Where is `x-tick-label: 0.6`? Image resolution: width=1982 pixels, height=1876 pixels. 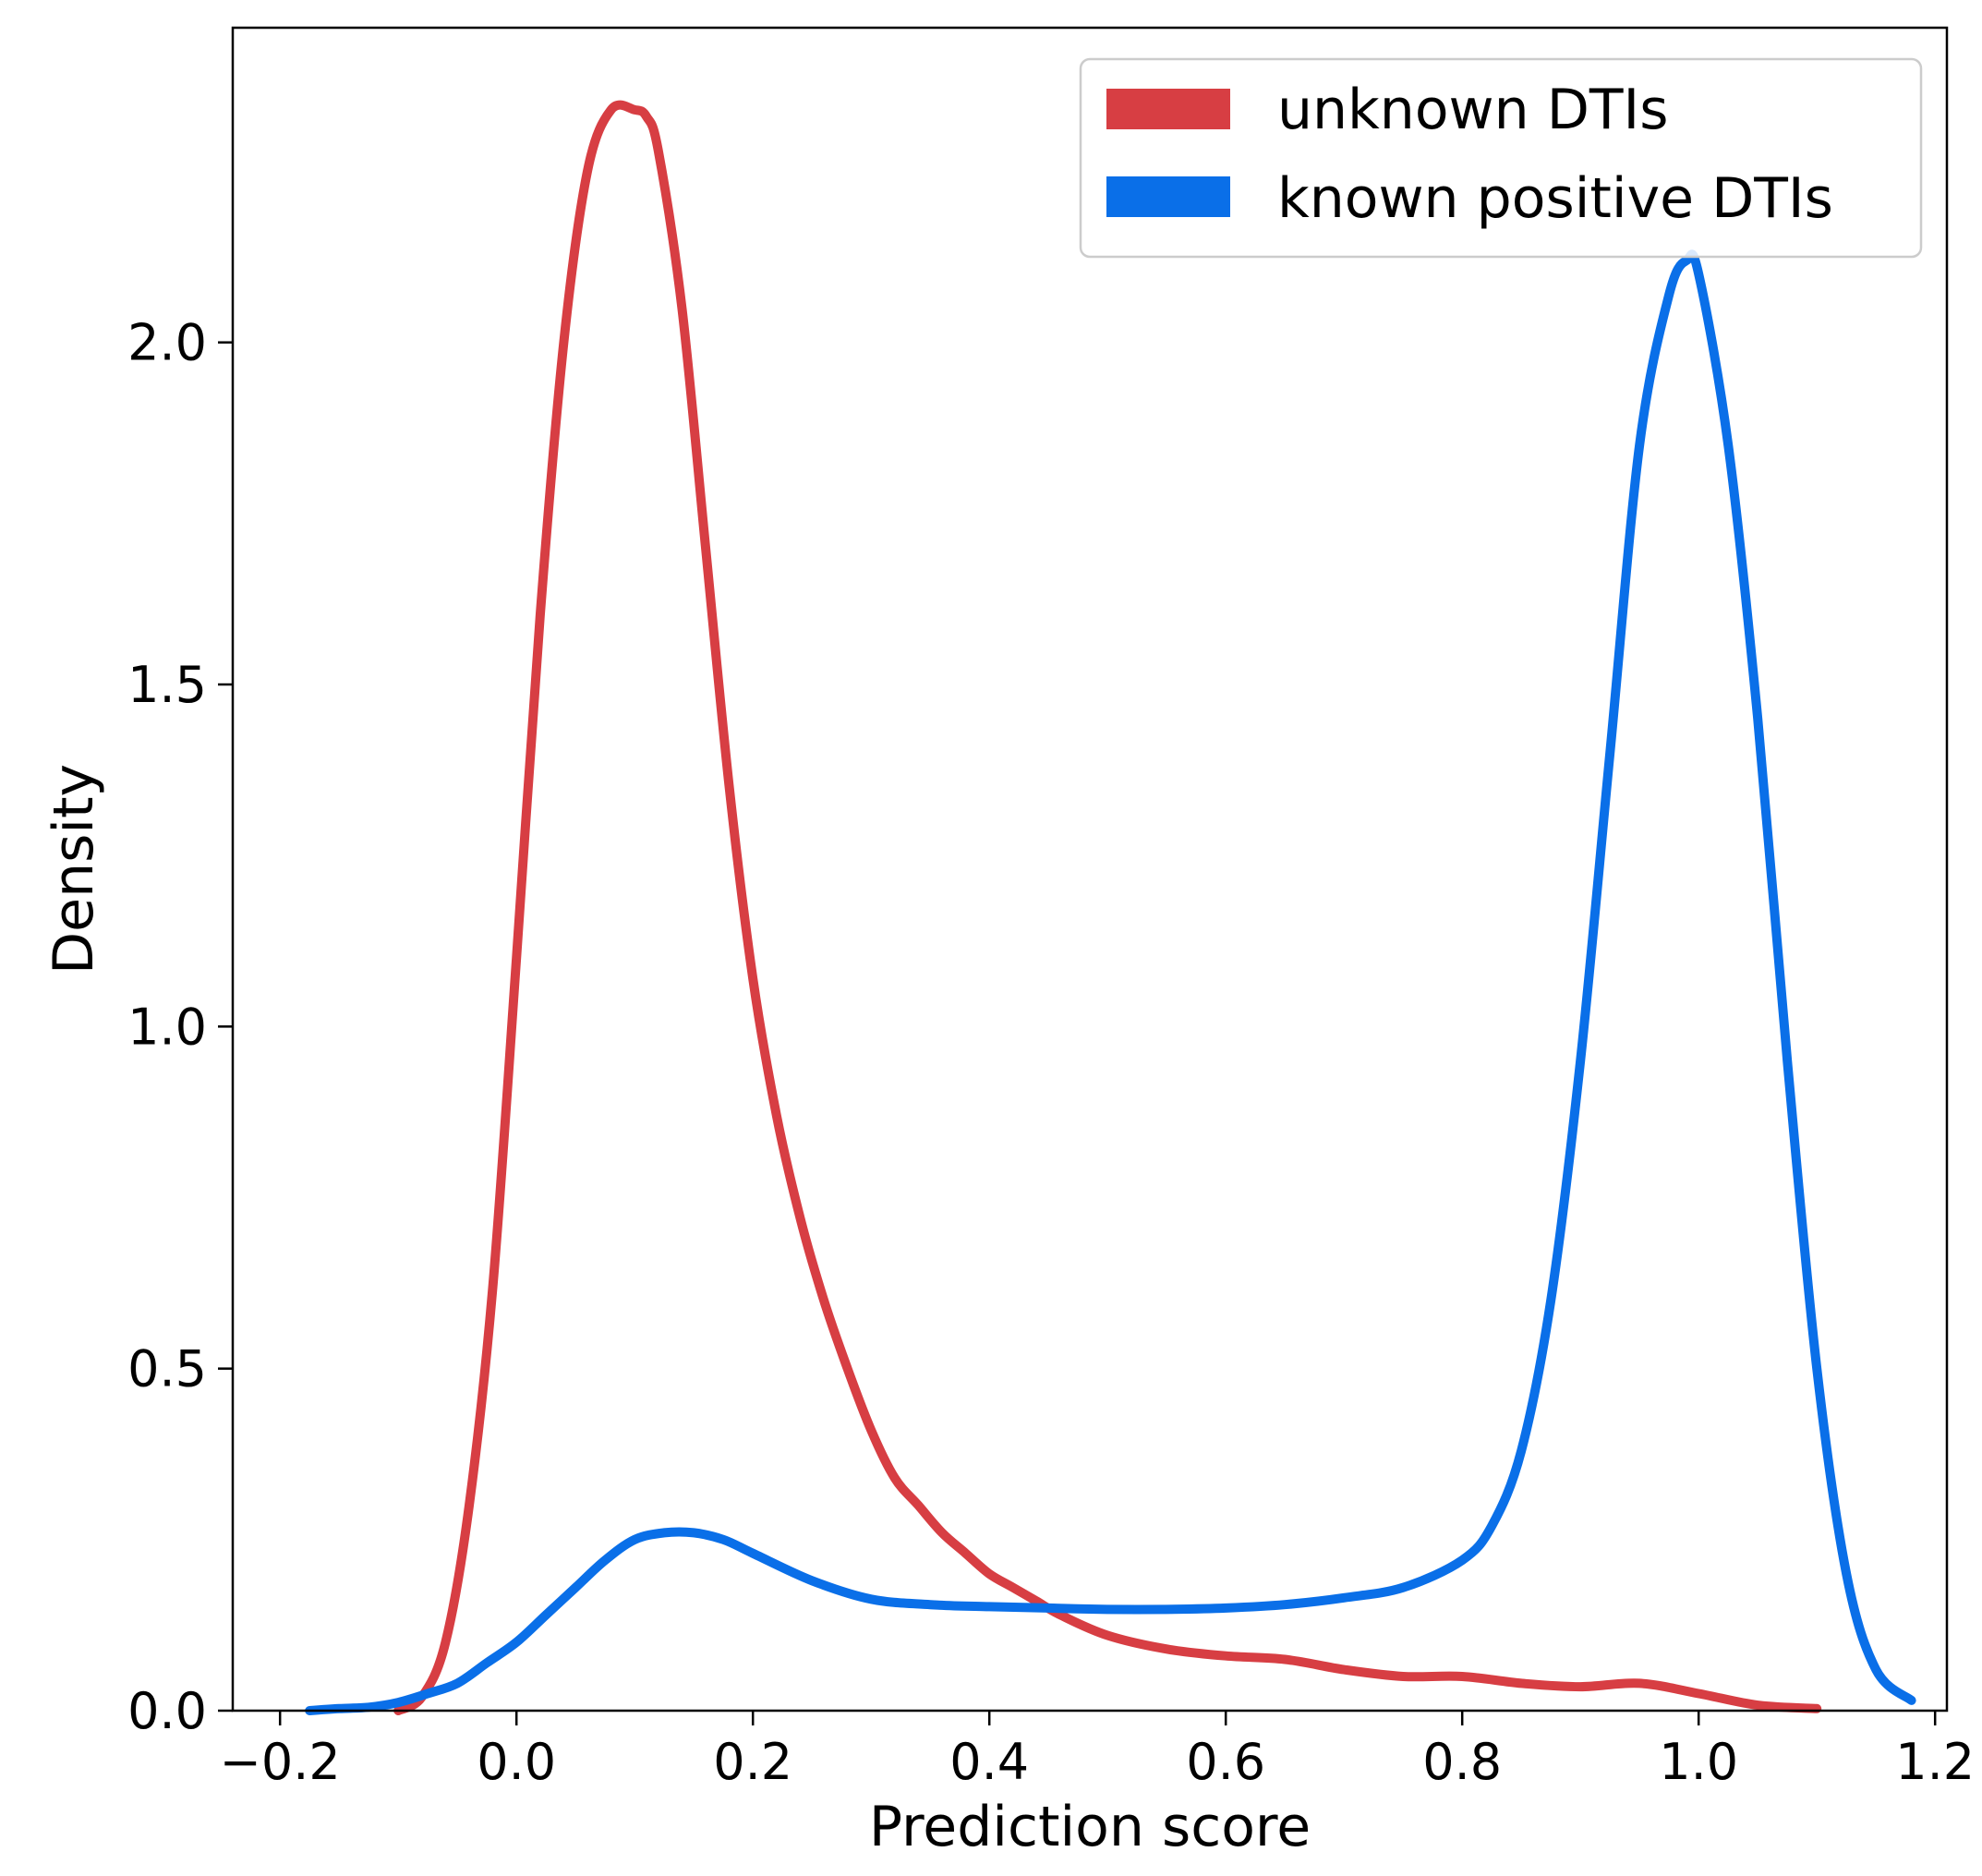
x-tick-label: 0.6 is located at coordinates (1225, 1762).